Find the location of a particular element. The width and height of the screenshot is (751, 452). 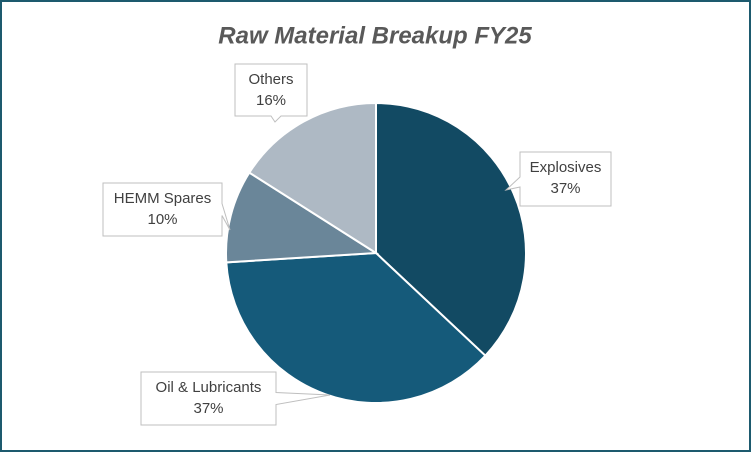

data-label-name: HEMM Spares is located at coordinates (163, 198).